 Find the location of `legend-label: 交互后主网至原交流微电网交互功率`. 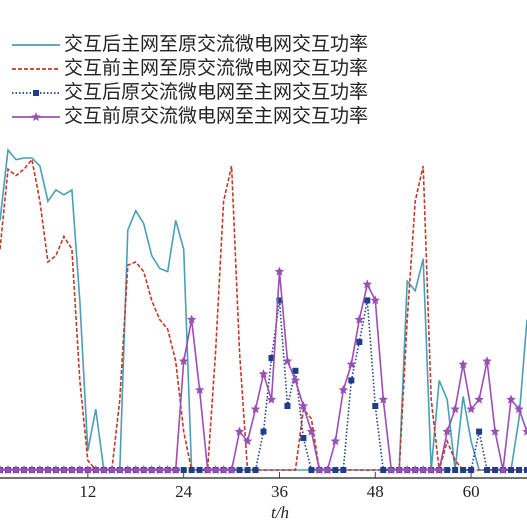

legend-label: 交互后主网至原交流微电网交互功率 is located at coordinates (216, 44).